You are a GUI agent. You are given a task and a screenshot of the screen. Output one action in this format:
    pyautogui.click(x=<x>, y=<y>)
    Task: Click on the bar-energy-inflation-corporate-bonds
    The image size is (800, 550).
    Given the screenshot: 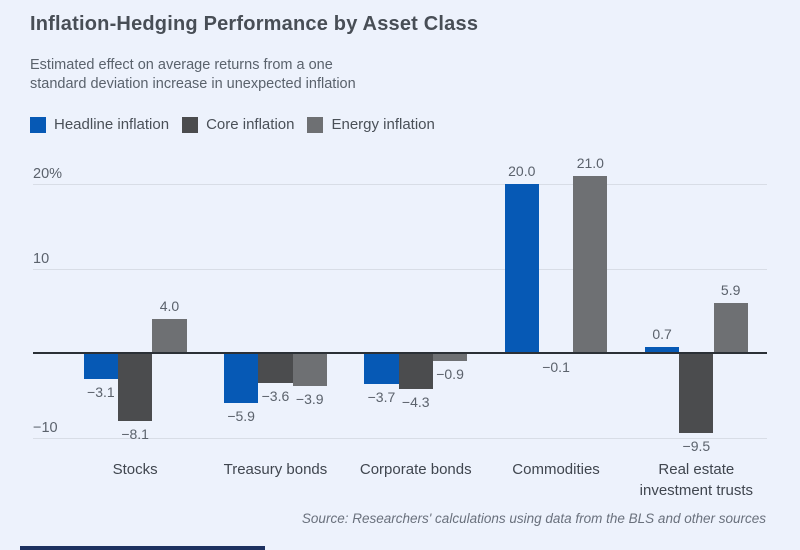 What is the action you would take?
    pyautogui.click(x=450, y=357)
    